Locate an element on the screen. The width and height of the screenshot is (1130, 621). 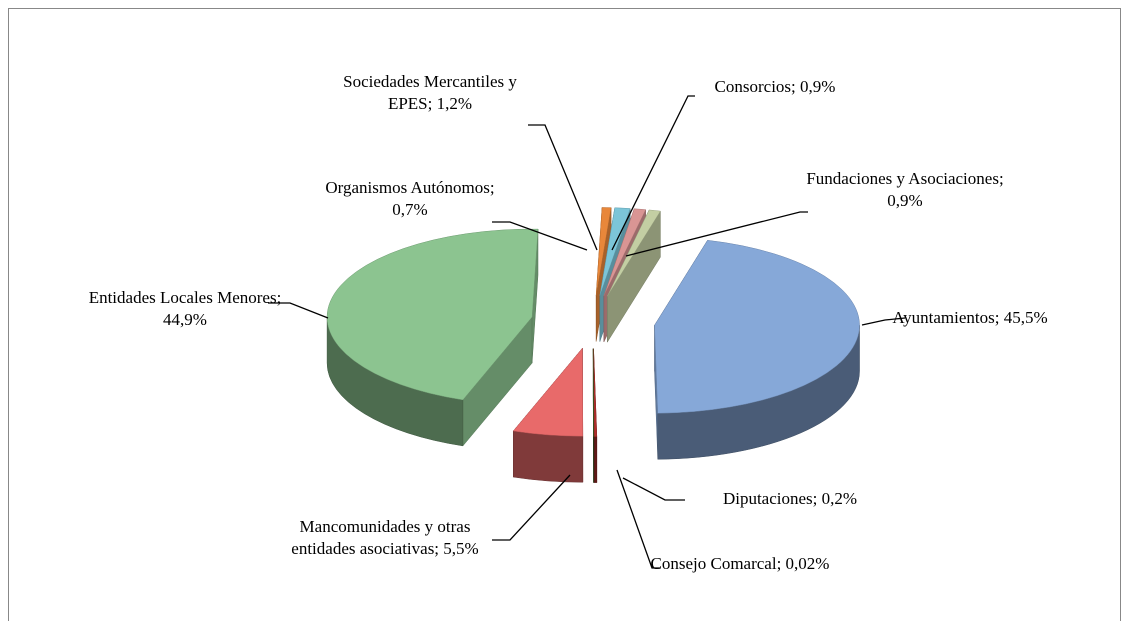
data-label: Consejo Comarcal; 0,02% is located at coordinates (740, 564).